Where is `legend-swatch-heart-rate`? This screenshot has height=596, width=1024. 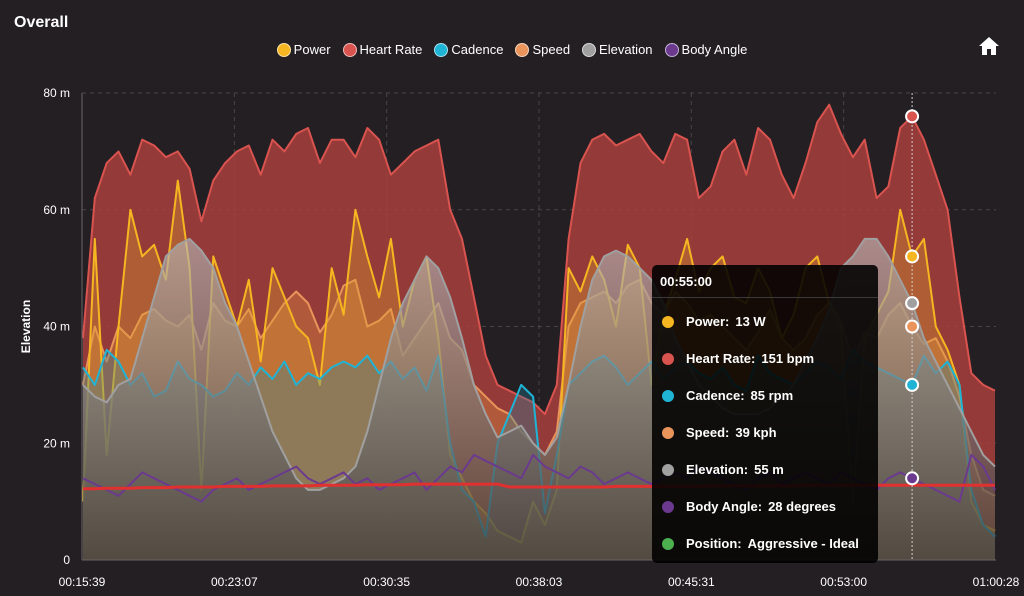
legend-swatch-heart-rate is located at coordinates (349, 49).